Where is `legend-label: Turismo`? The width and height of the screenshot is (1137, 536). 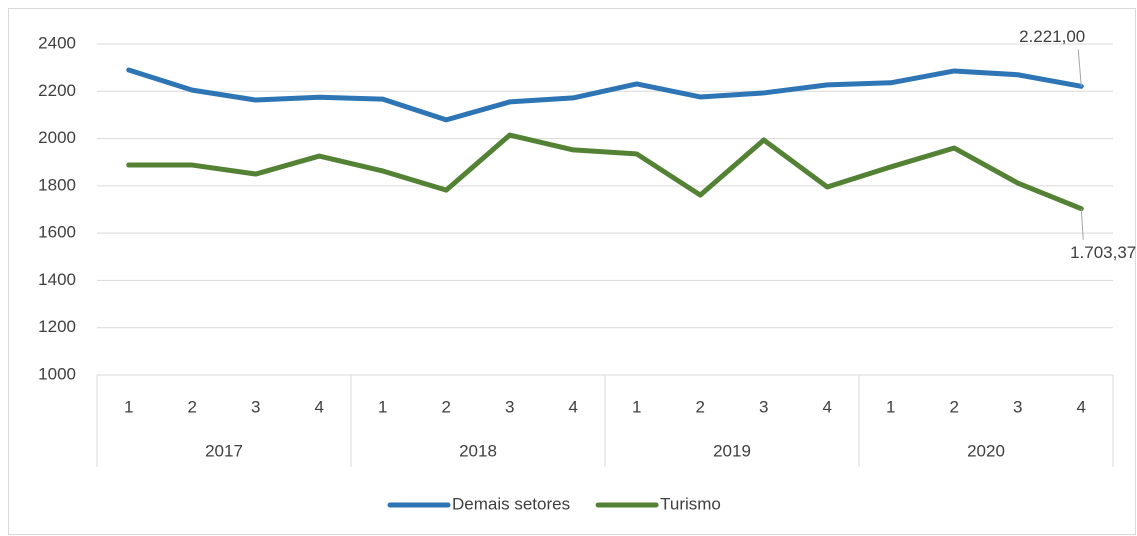 legend-label: Turismo is located at coordinates (690, 503).